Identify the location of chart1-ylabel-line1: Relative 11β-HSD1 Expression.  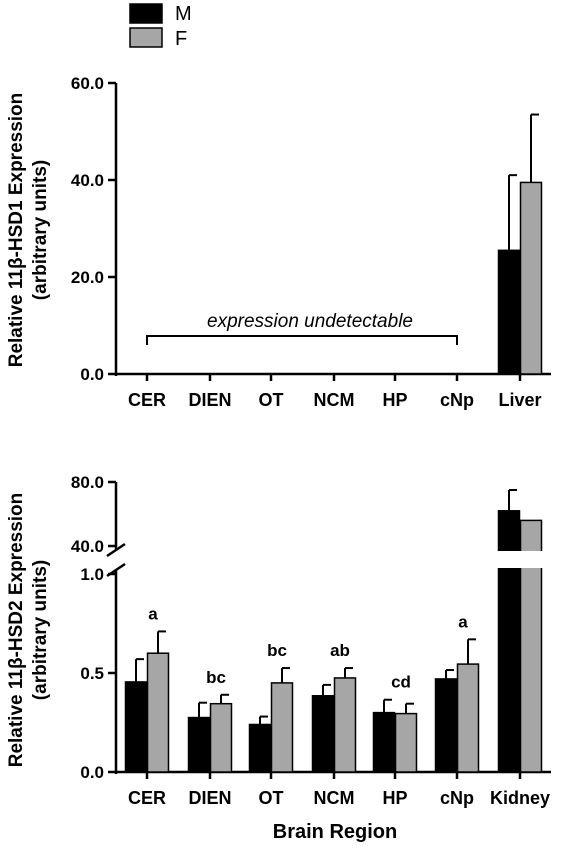
(16, 230).